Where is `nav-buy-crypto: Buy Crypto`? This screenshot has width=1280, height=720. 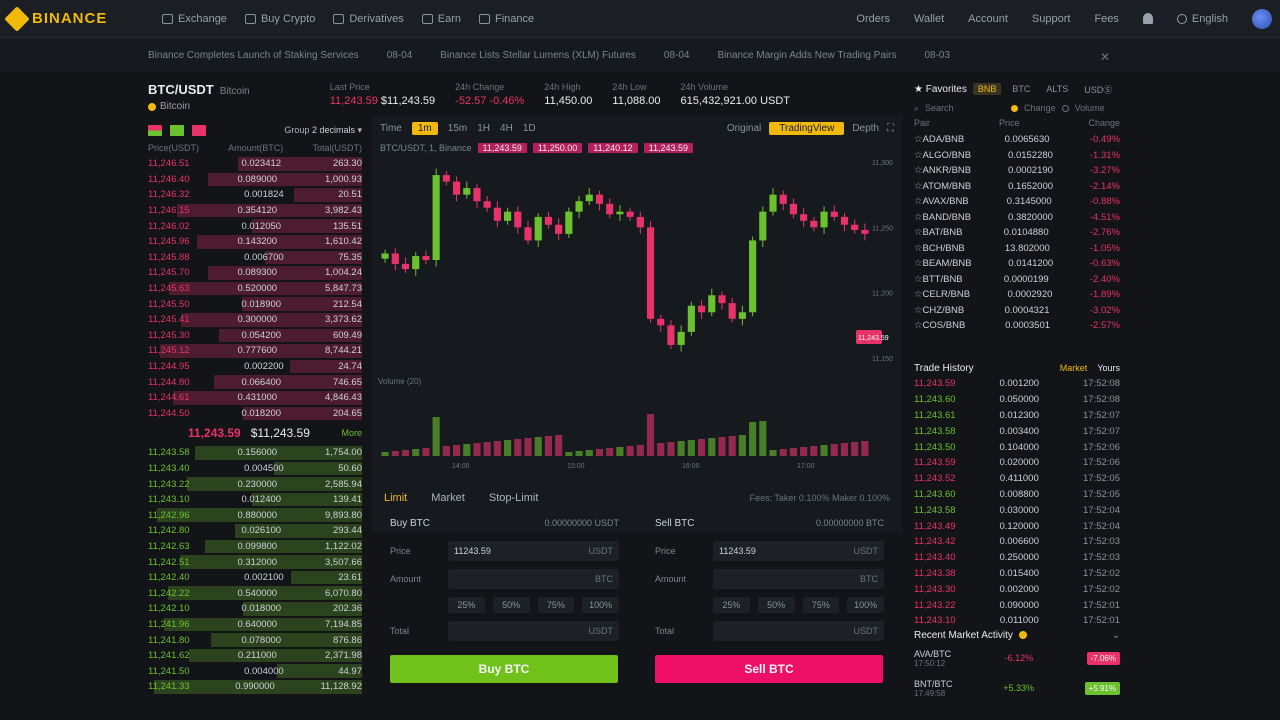 nav-buy-crypto: Buy Crypto is located at coordinates (279, 19).